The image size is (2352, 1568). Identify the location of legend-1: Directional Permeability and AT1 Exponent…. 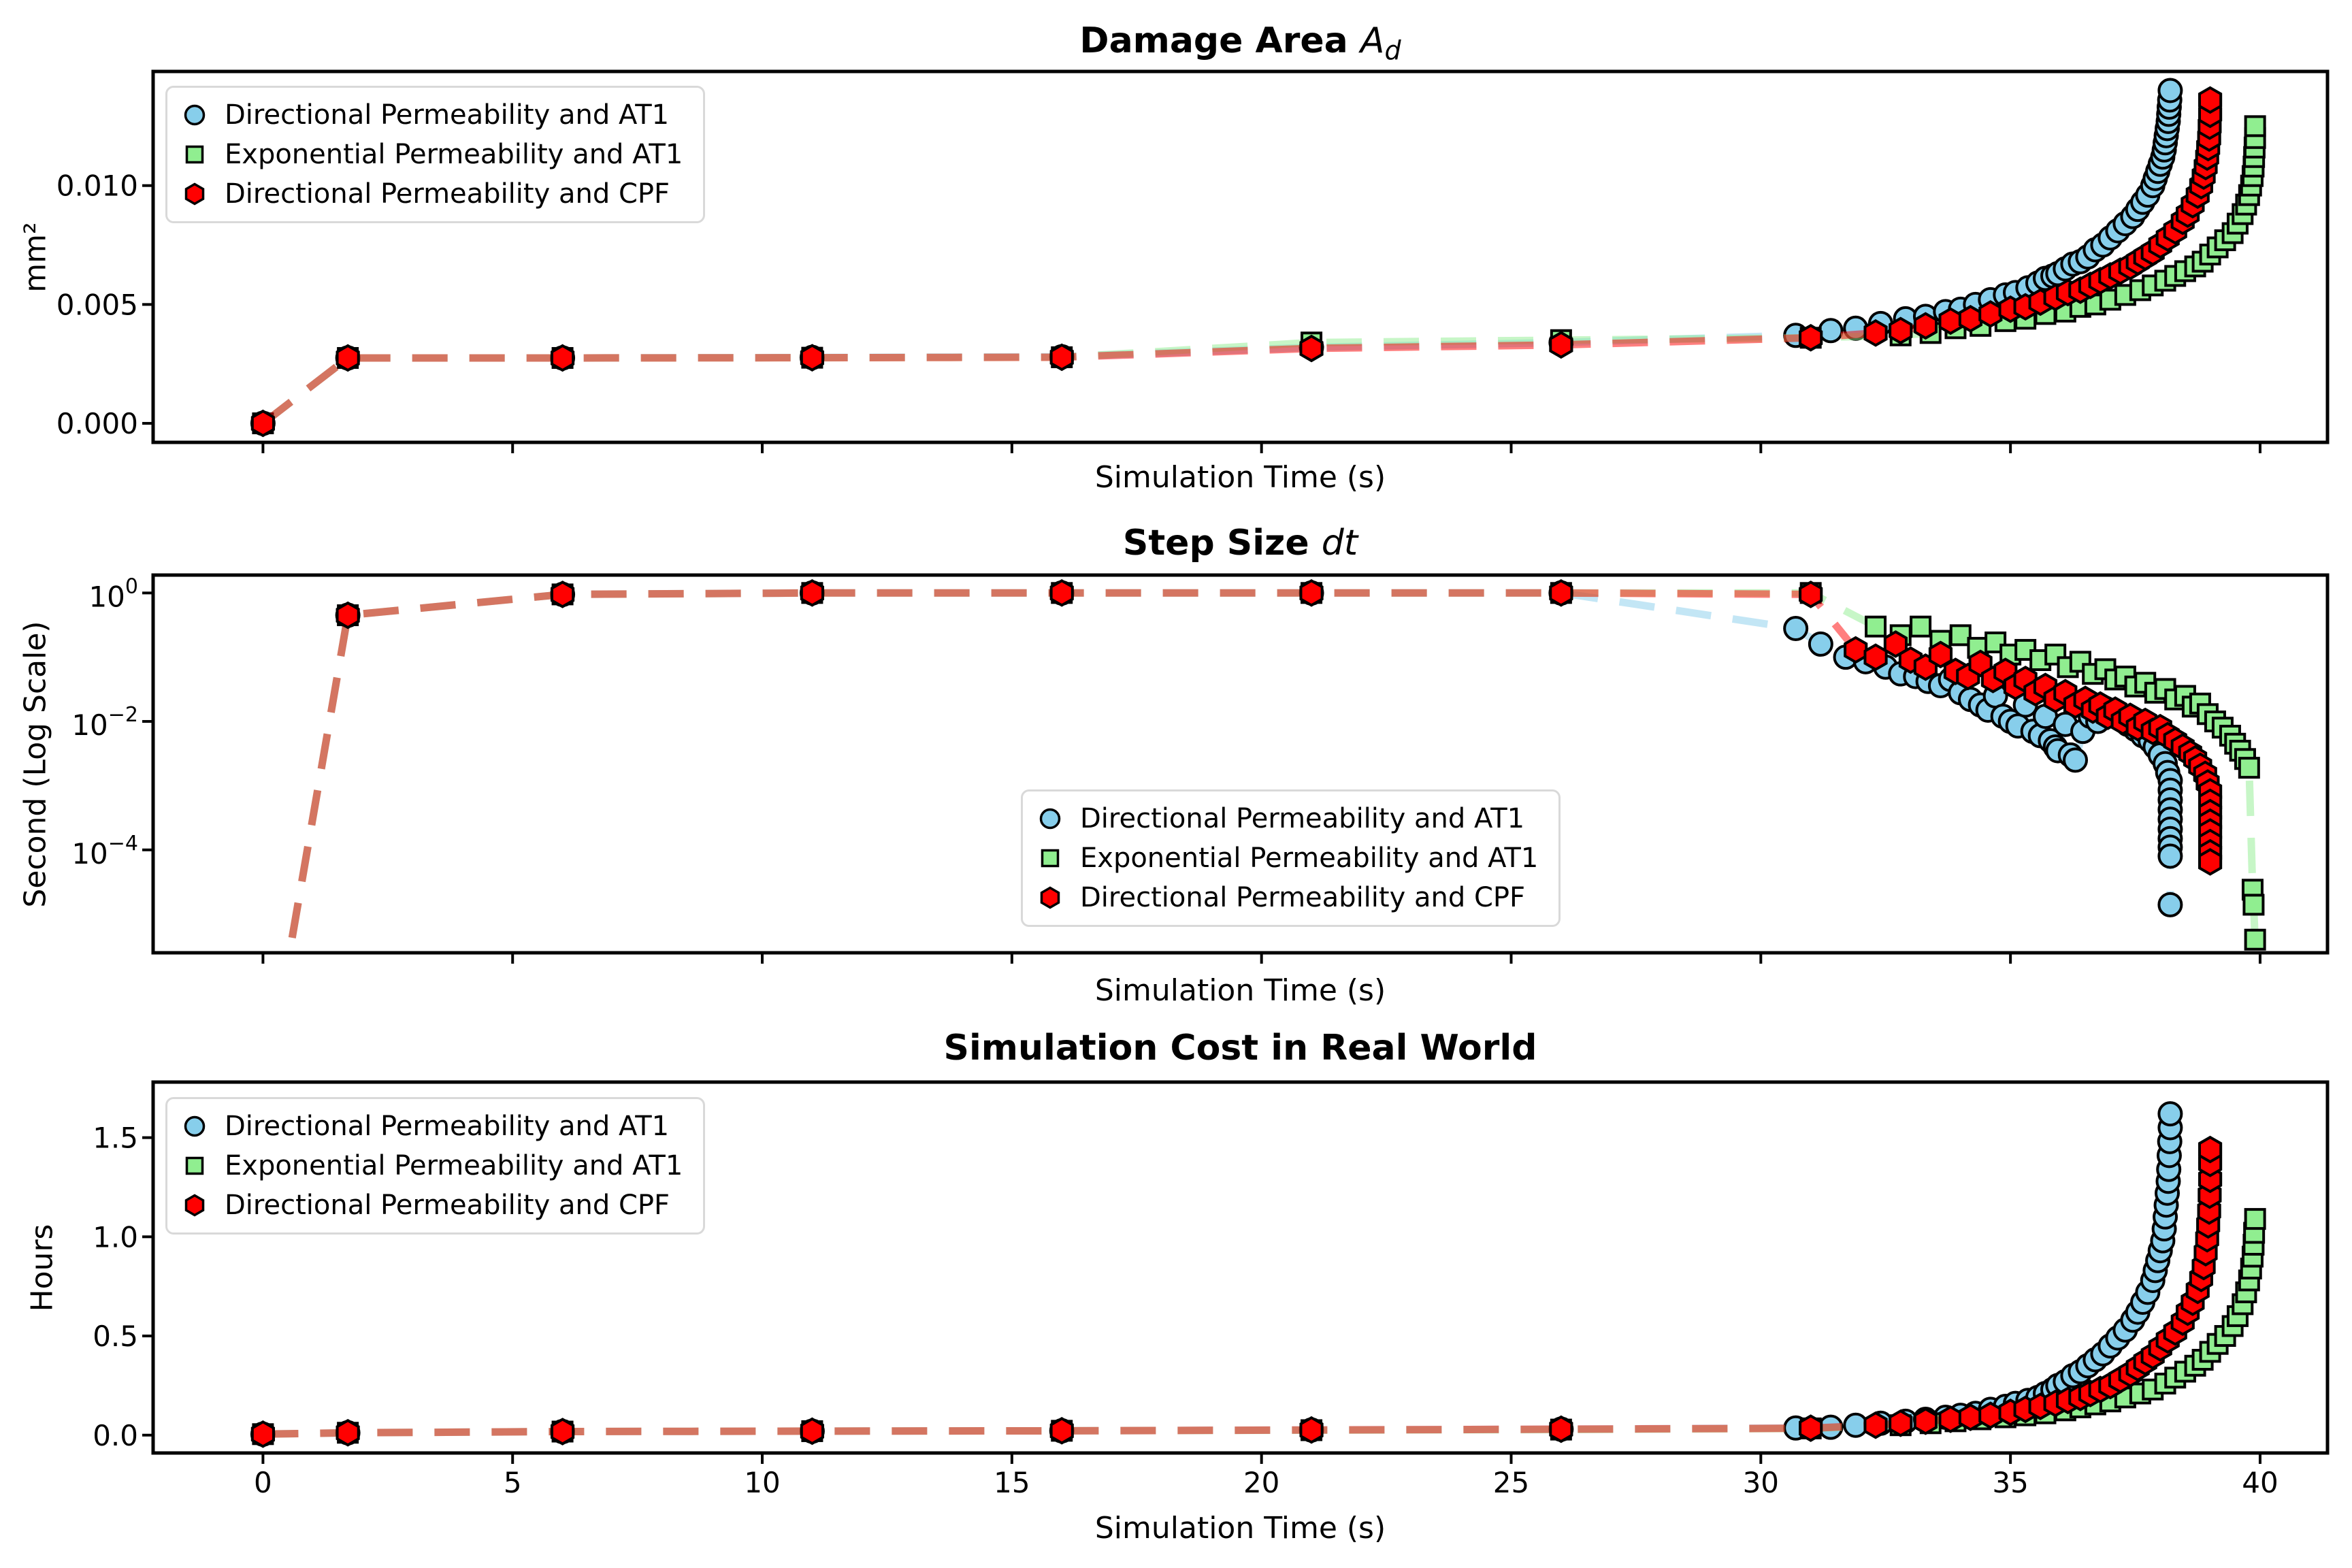
(435, 155).